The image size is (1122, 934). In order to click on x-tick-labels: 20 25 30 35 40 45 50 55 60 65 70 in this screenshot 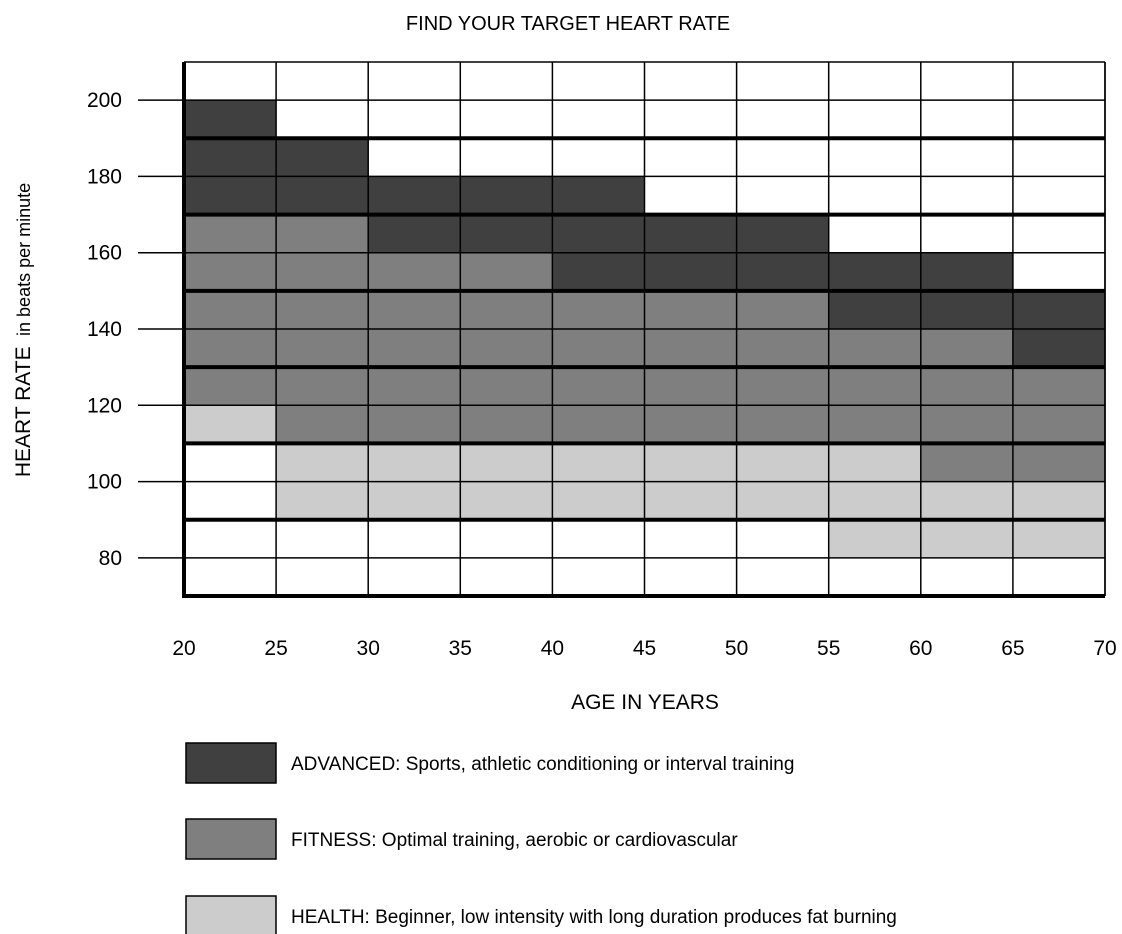, I will do `click(644, 648)`.